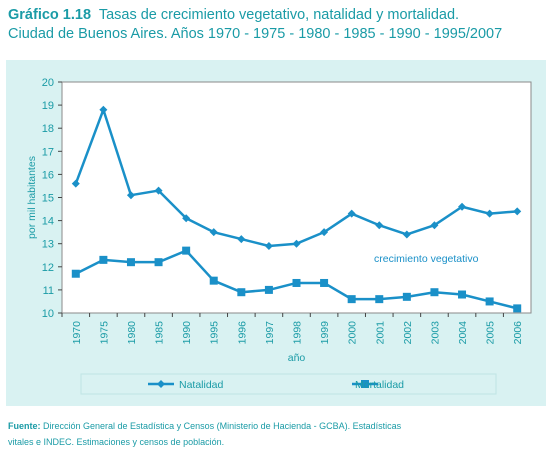 Image resolution: width=560 pixels, height=458 pixels. I want to click on x-tick-label: 1997, so click(270, 333).